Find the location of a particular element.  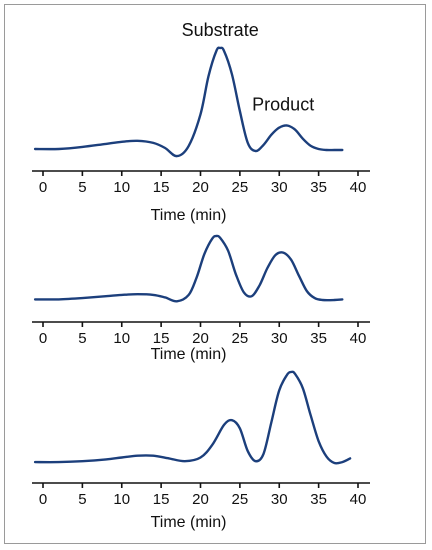

peak-label-substrate: Substrate is located at coordinates (220, 30).